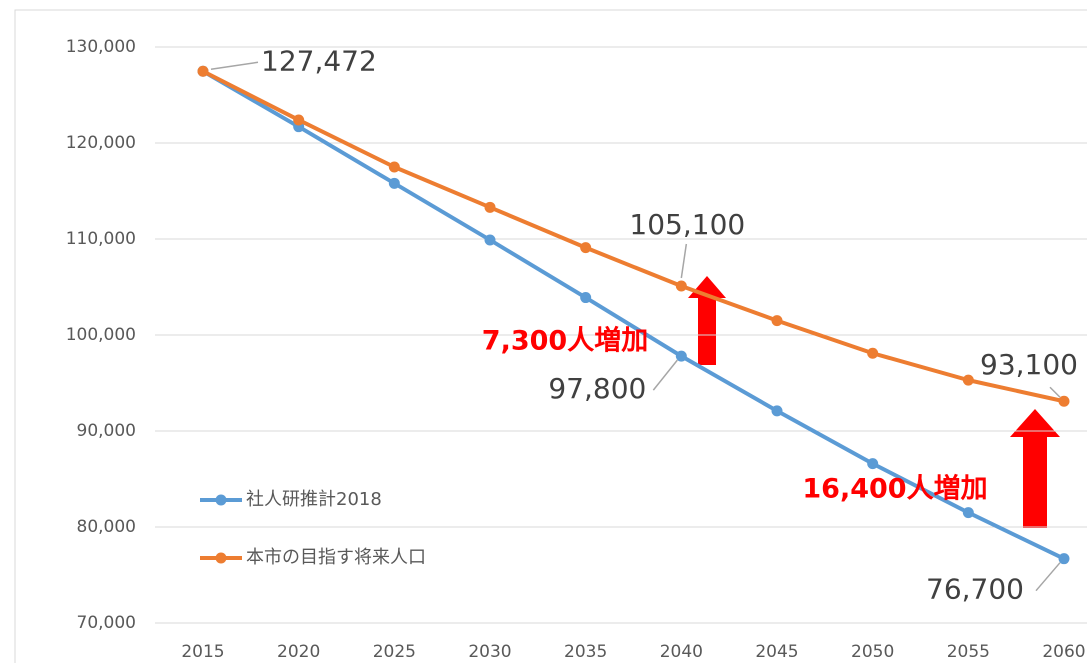 The height and width of the screenshot is (663, 1087). I want to click on x-tick-label: 2030, so click(489, 652).